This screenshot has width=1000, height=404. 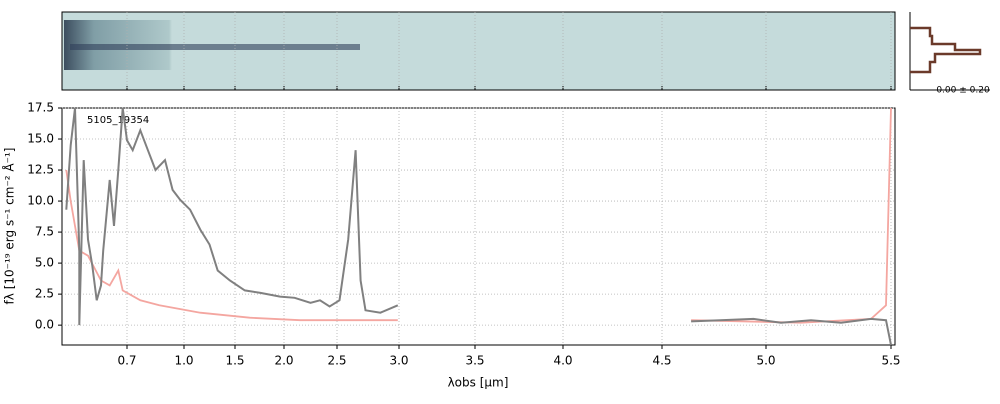 I want to click on x-tick-label: 4.5, so click(x=661, y=361).